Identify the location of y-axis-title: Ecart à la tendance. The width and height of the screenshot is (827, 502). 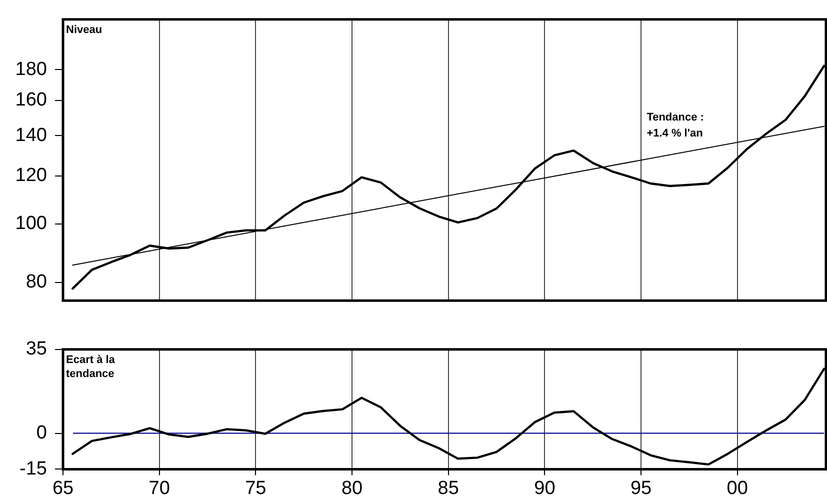
(91, 367).